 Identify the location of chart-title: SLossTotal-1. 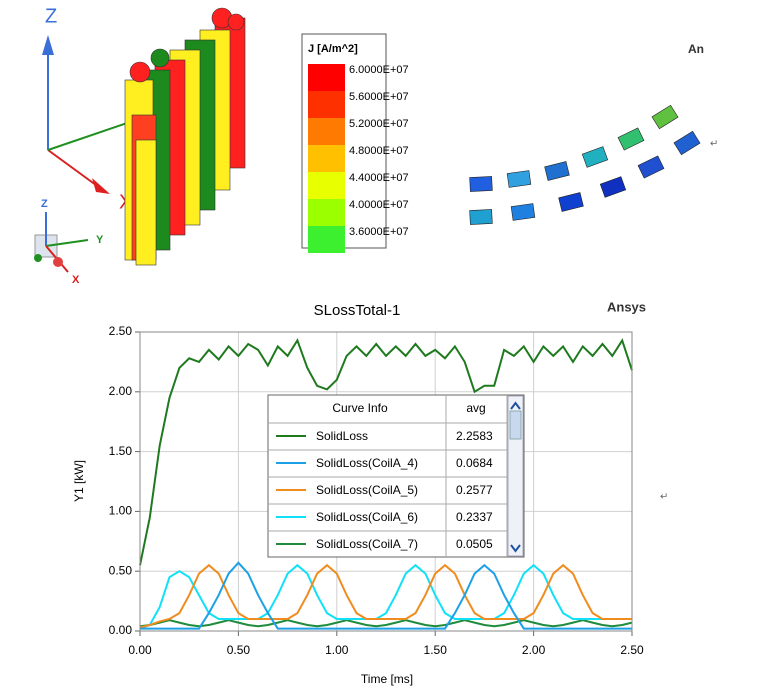
(357, 310).